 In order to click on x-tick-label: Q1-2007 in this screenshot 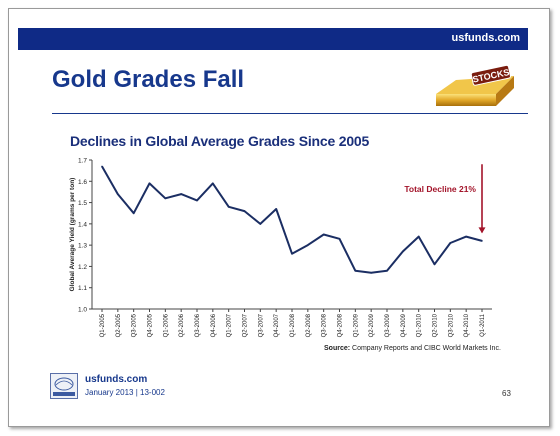, I will do `click(230, 325)`.